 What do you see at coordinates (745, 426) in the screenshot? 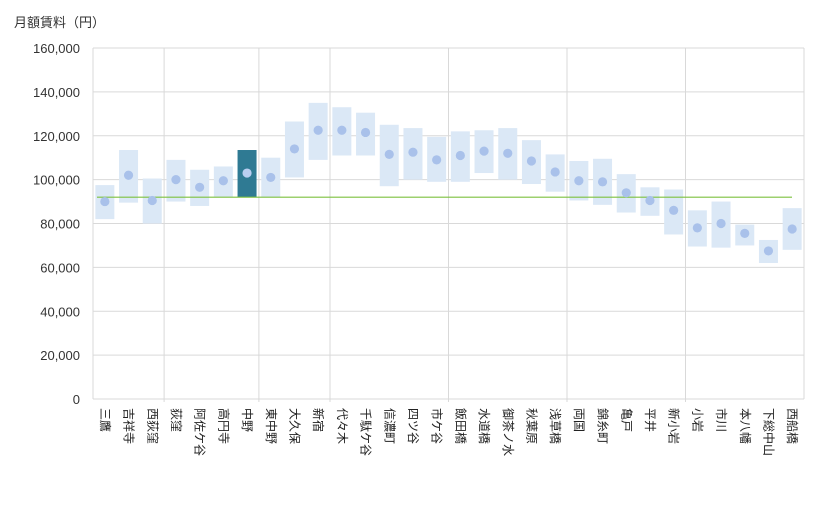
I see `category-label: 本八幡` at bounding box center [745, 426].